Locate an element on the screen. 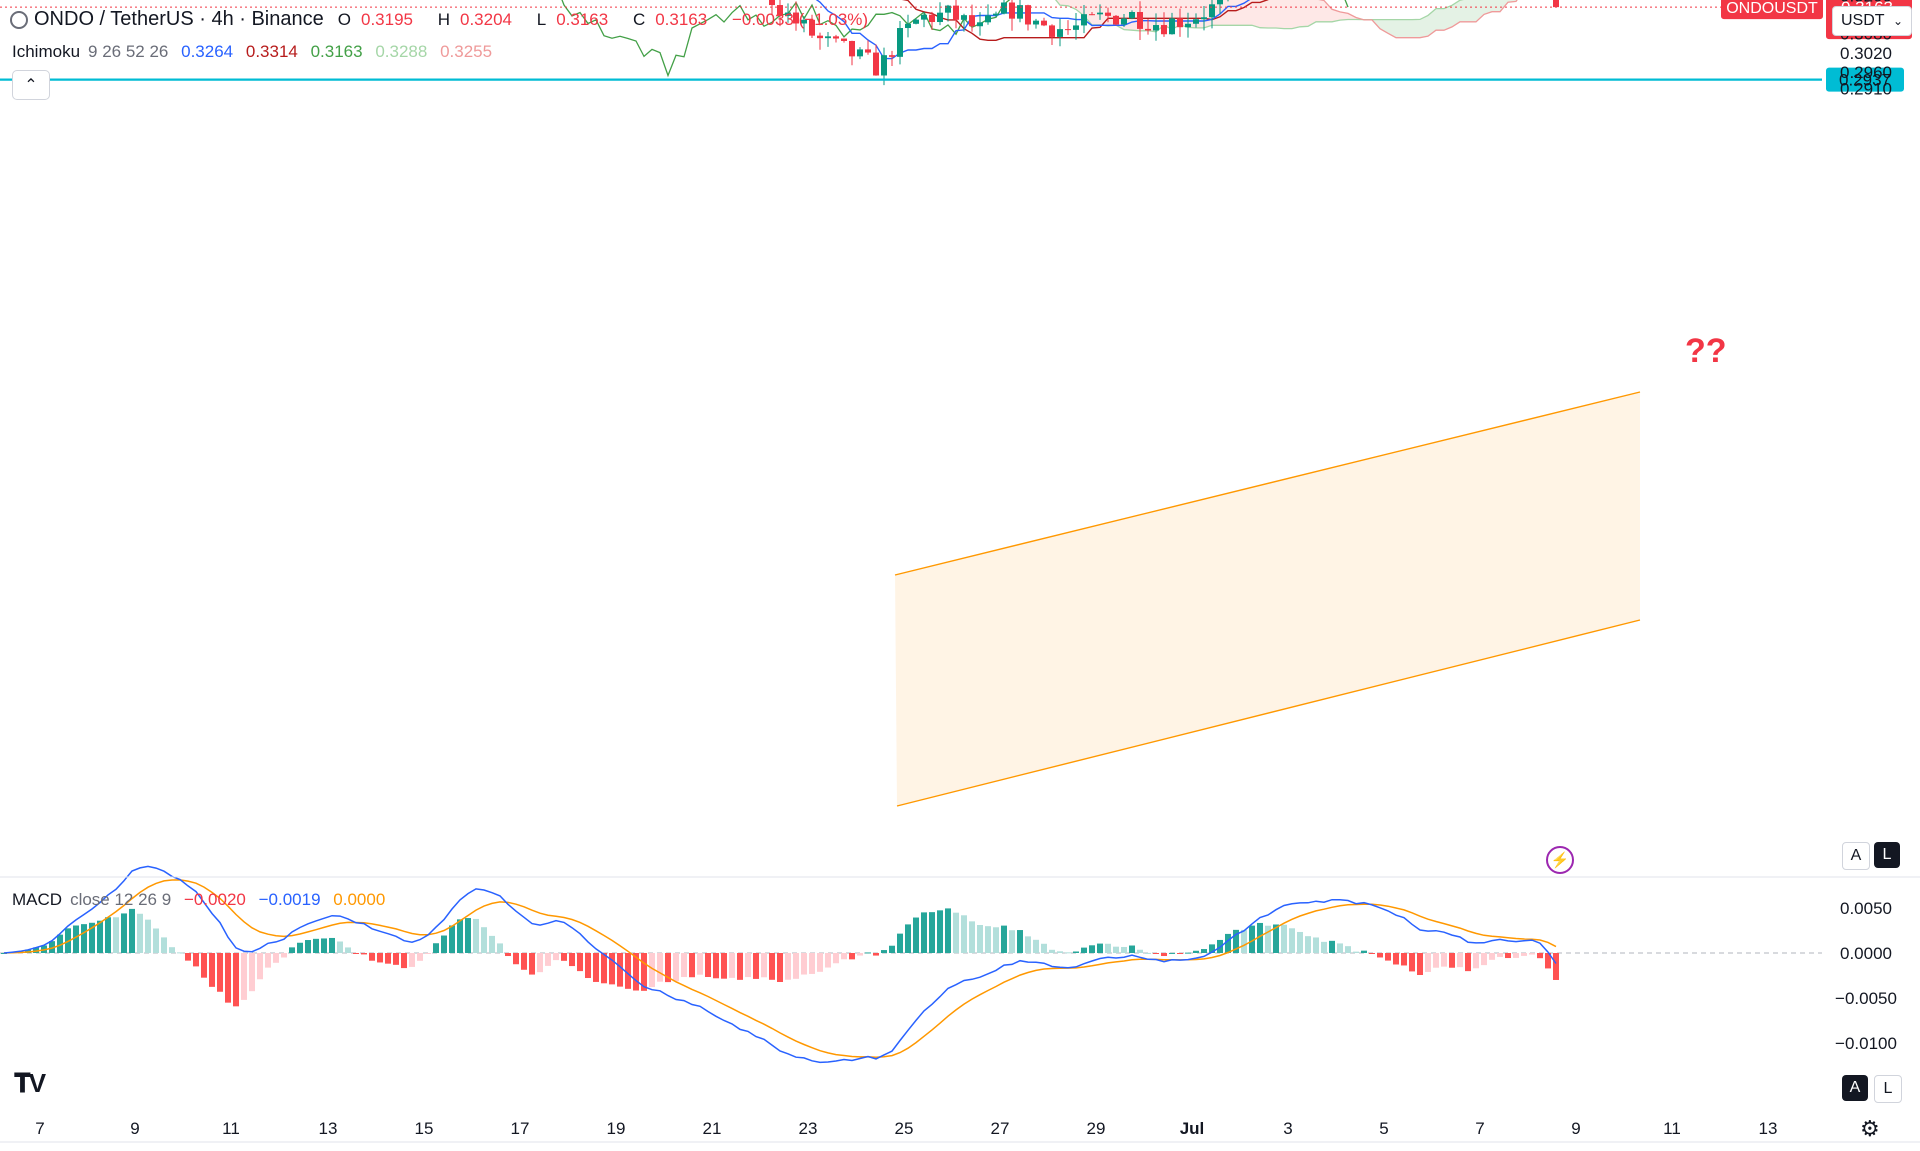 Image resolution: width=1920 pixels, height=1151 pixels. auto-scale-button: A is located at coordinates (1856, 856).